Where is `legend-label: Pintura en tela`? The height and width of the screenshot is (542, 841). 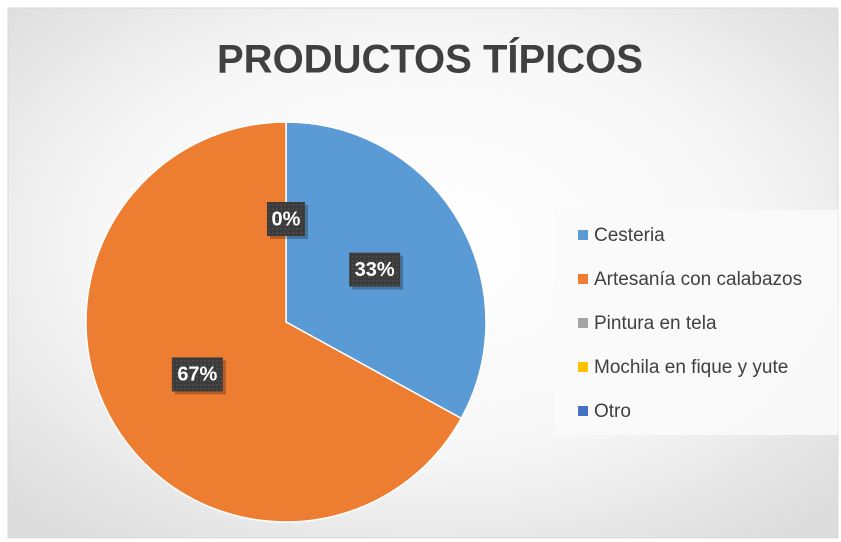 legend-label: Pintura en tela is located at coordinates (655, 323).